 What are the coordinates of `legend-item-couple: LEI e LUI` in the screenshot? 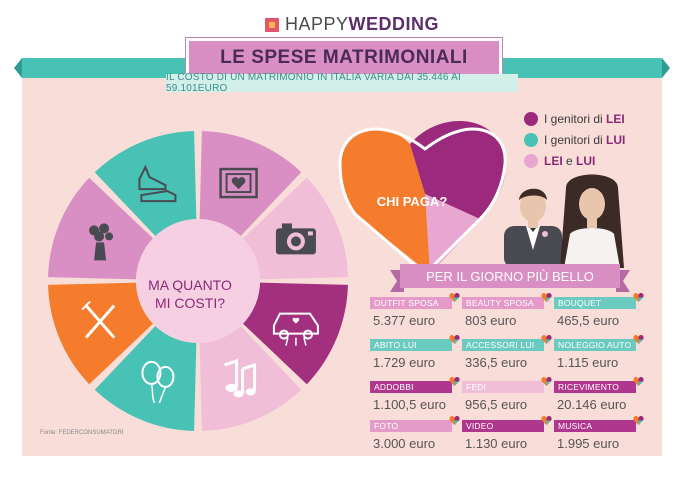 It's located at (574, 161).